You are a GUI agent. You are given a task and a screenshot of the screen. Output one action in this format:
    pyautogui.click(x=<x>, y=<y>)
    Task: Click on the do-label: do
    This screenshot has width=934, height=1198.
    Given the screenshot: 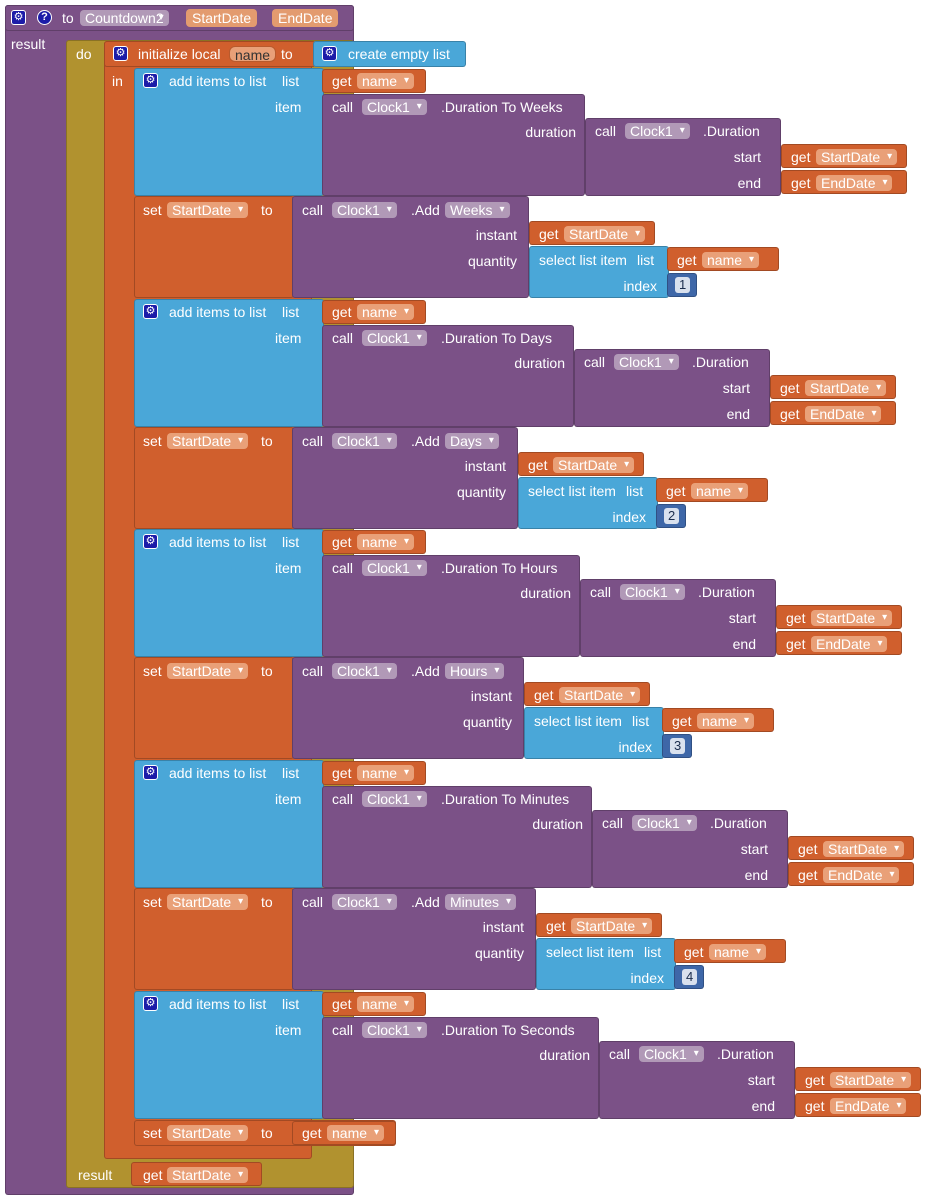 What is the action you would take?
    pyautogui.click(x=84, y=54)
    